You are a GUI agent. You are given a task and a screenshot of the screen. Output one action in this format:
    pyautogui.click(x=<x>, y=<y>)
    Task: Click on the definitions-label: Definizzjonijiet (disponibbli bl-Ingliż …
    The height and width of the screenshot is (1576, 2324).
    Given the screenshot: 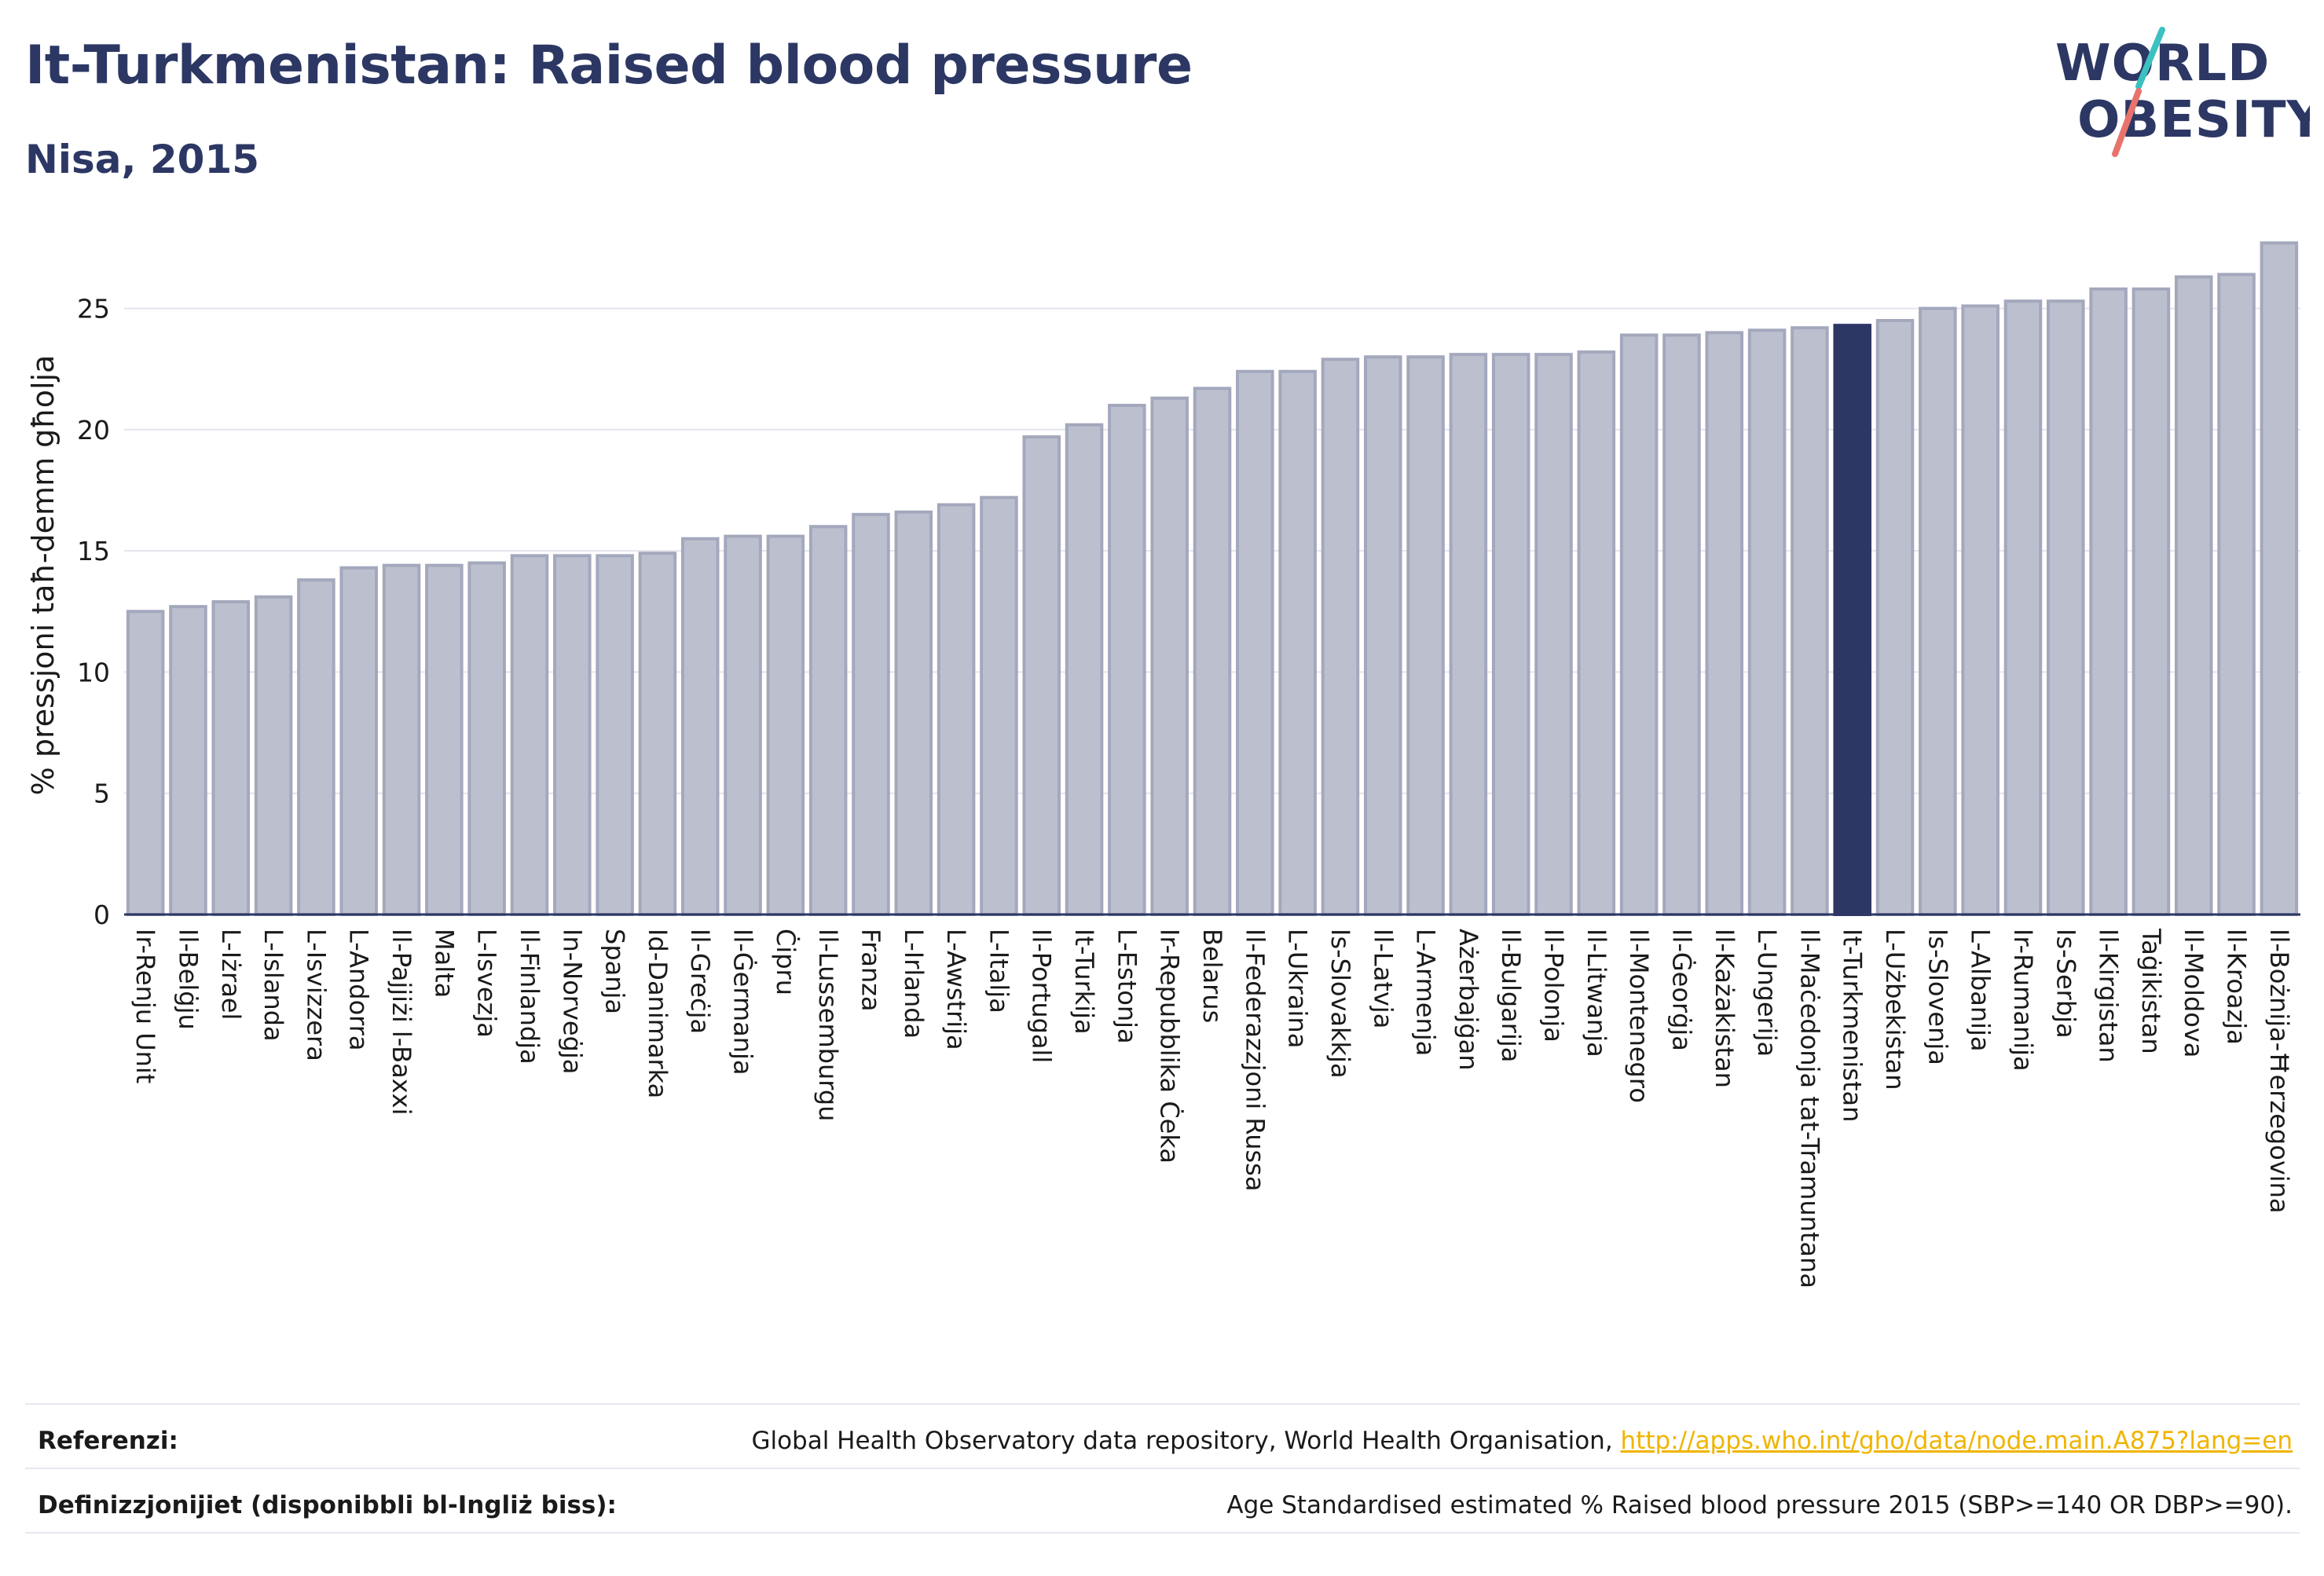 What is the action you would take?
    pyautogui.click(x=327, y=1505)
    